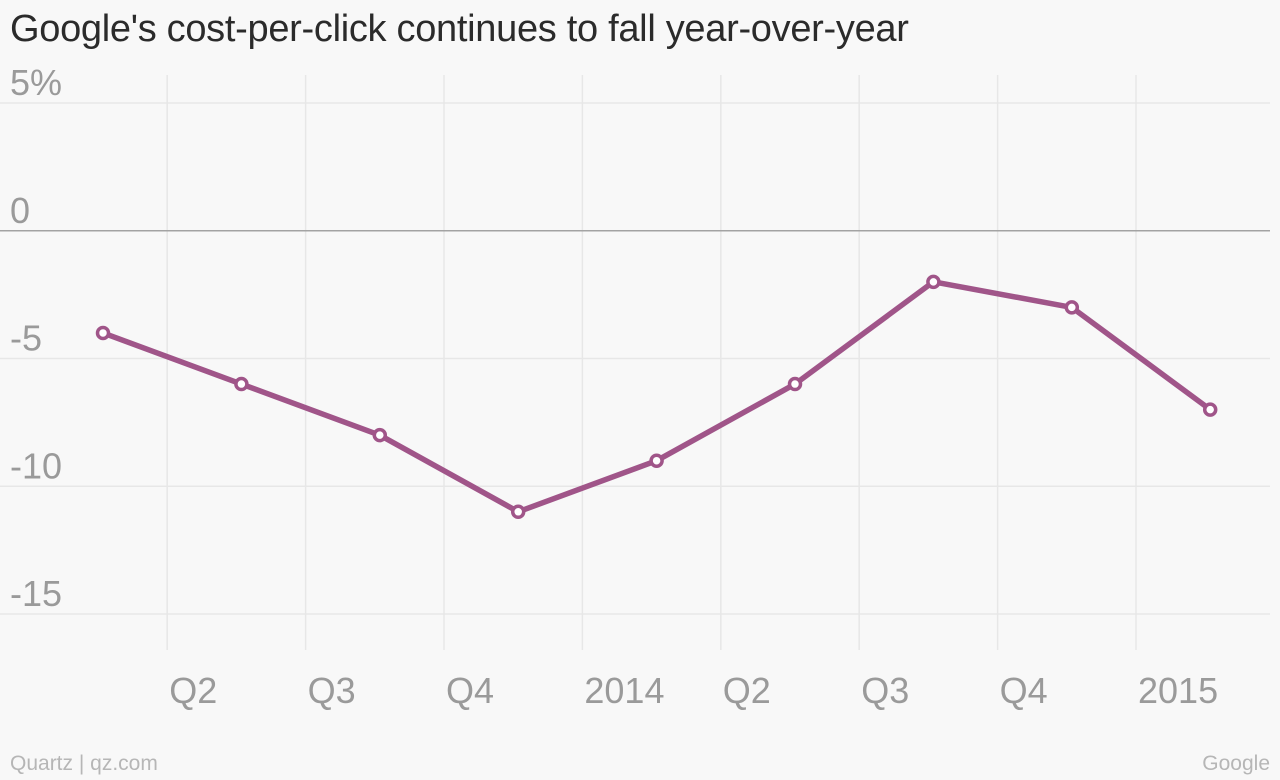 Image resolution: width=1280 pixels, height=780 pixels. Describe the element at coordinates (1178, 690) in the screenshot. I see `x-tick-label: 2015` at that location.